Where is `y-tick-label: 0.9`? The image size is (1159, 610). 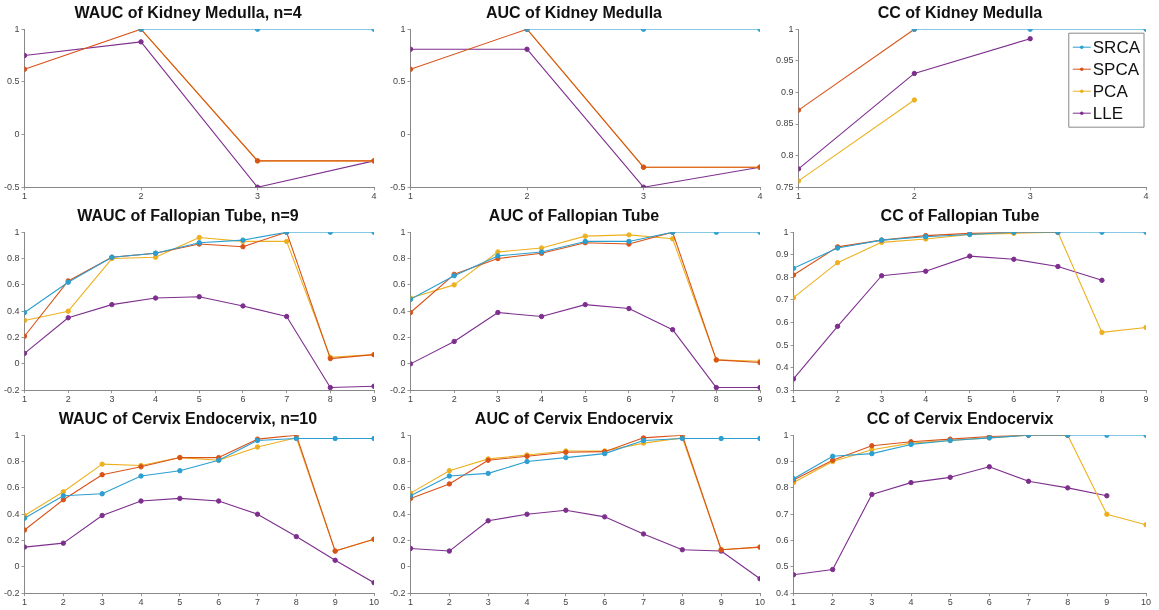 y-tick-label: 0.9 is located at coordinates (782, 254).